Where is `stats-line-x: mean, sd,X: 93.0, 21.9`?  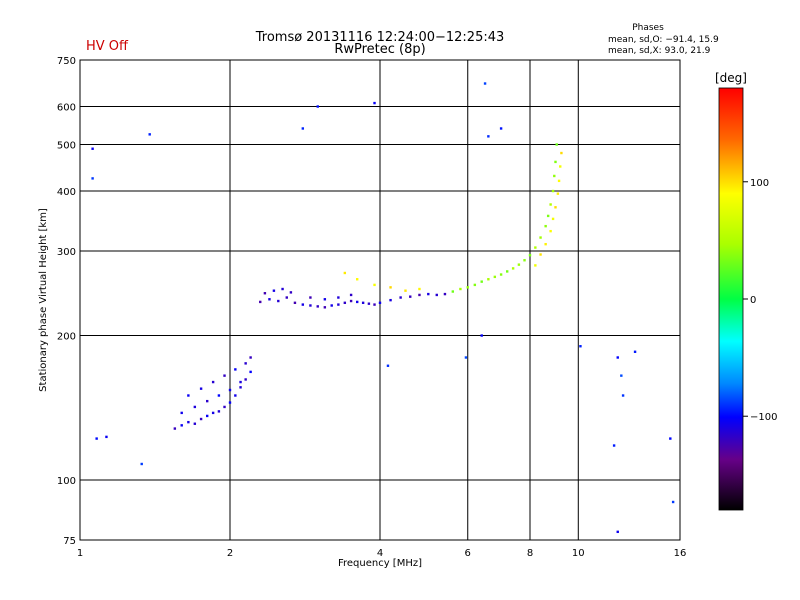 stats-line-x: mean, sd,X: 93.0, 21.9 is located at coordinates (659, 51).